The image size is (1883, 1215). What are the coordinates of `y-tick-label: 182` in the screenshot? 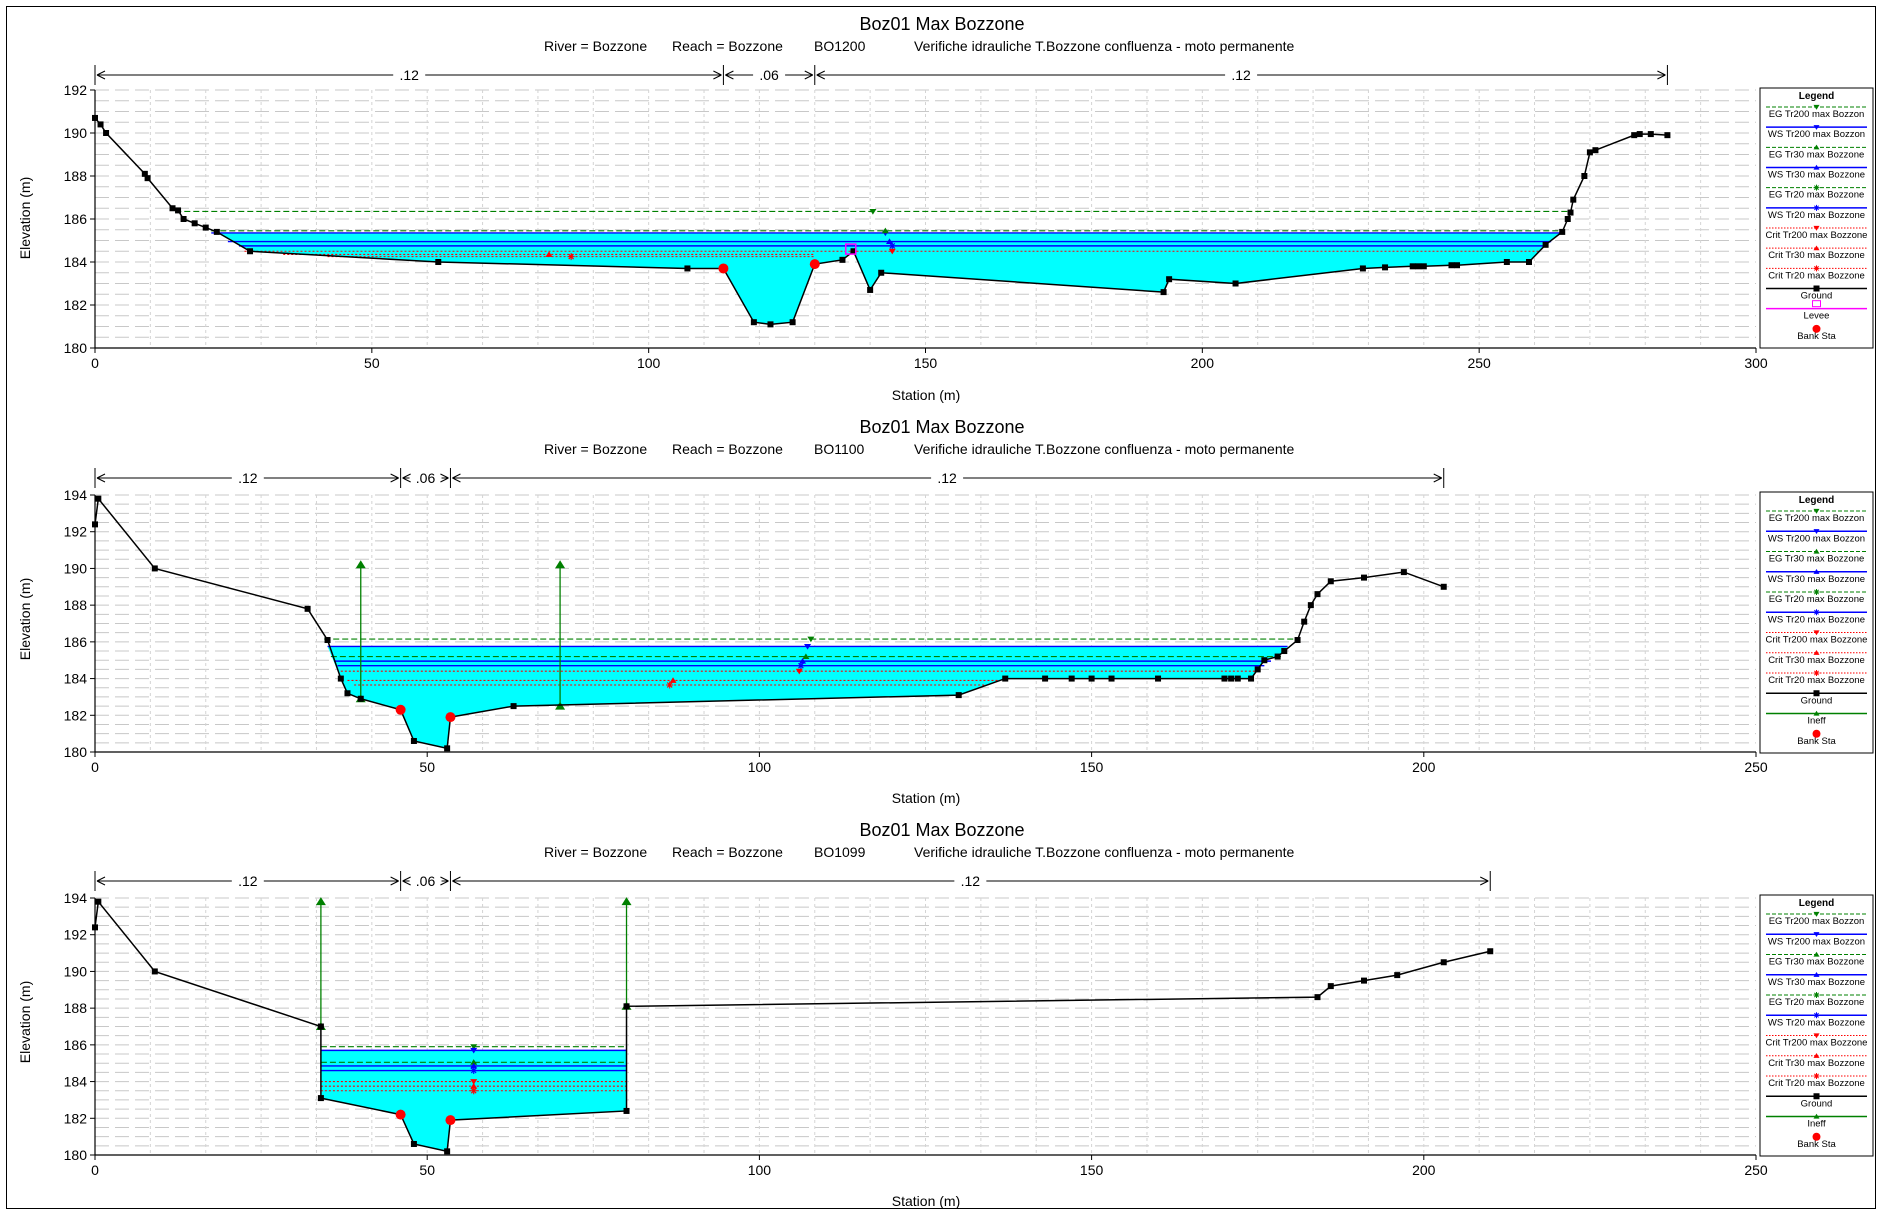 It's located at (76, 1118).